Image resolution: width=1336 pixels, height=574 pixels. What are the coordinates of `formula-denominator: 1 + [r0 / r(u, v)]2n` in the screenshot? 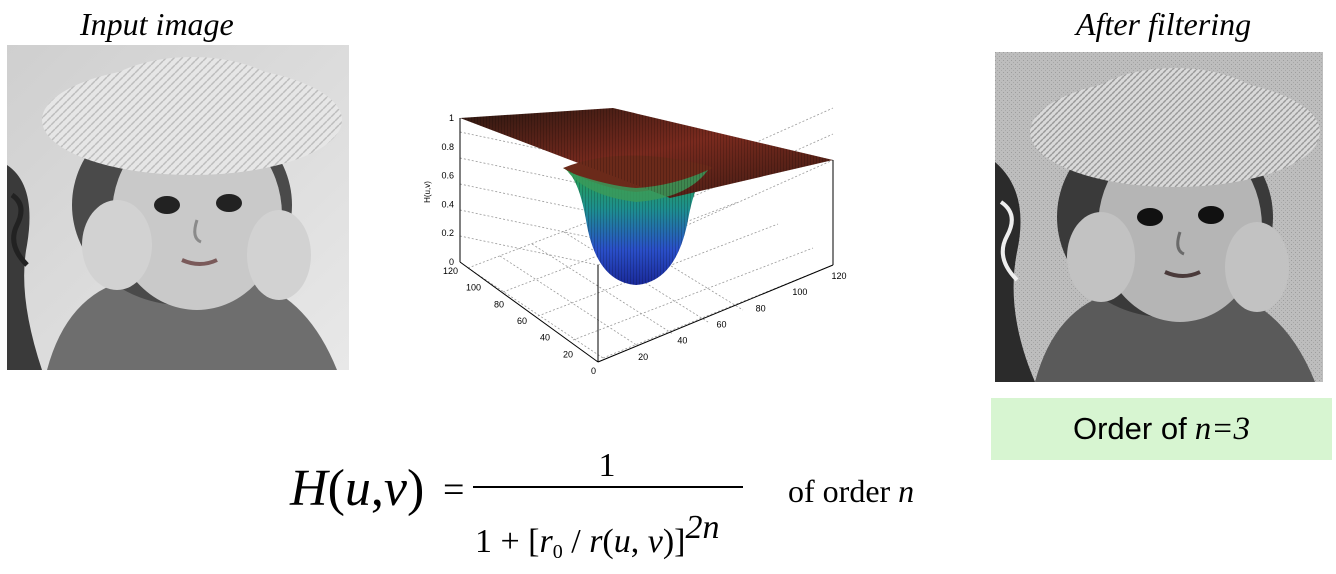 It's located at (597, 536).